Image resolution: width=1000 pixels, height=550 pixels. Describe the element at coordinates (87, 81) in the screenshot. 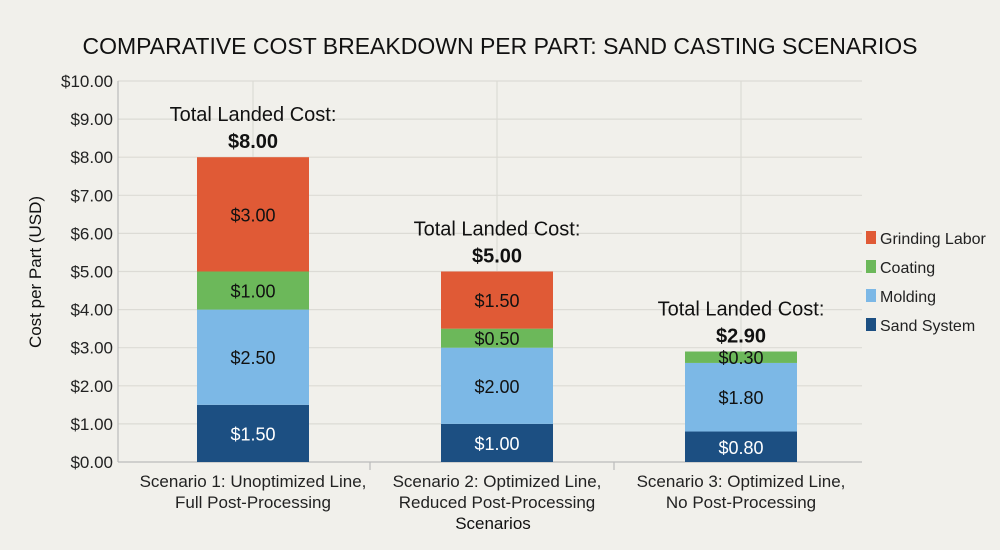

I see `y-tick-label: $10.00` at that location.